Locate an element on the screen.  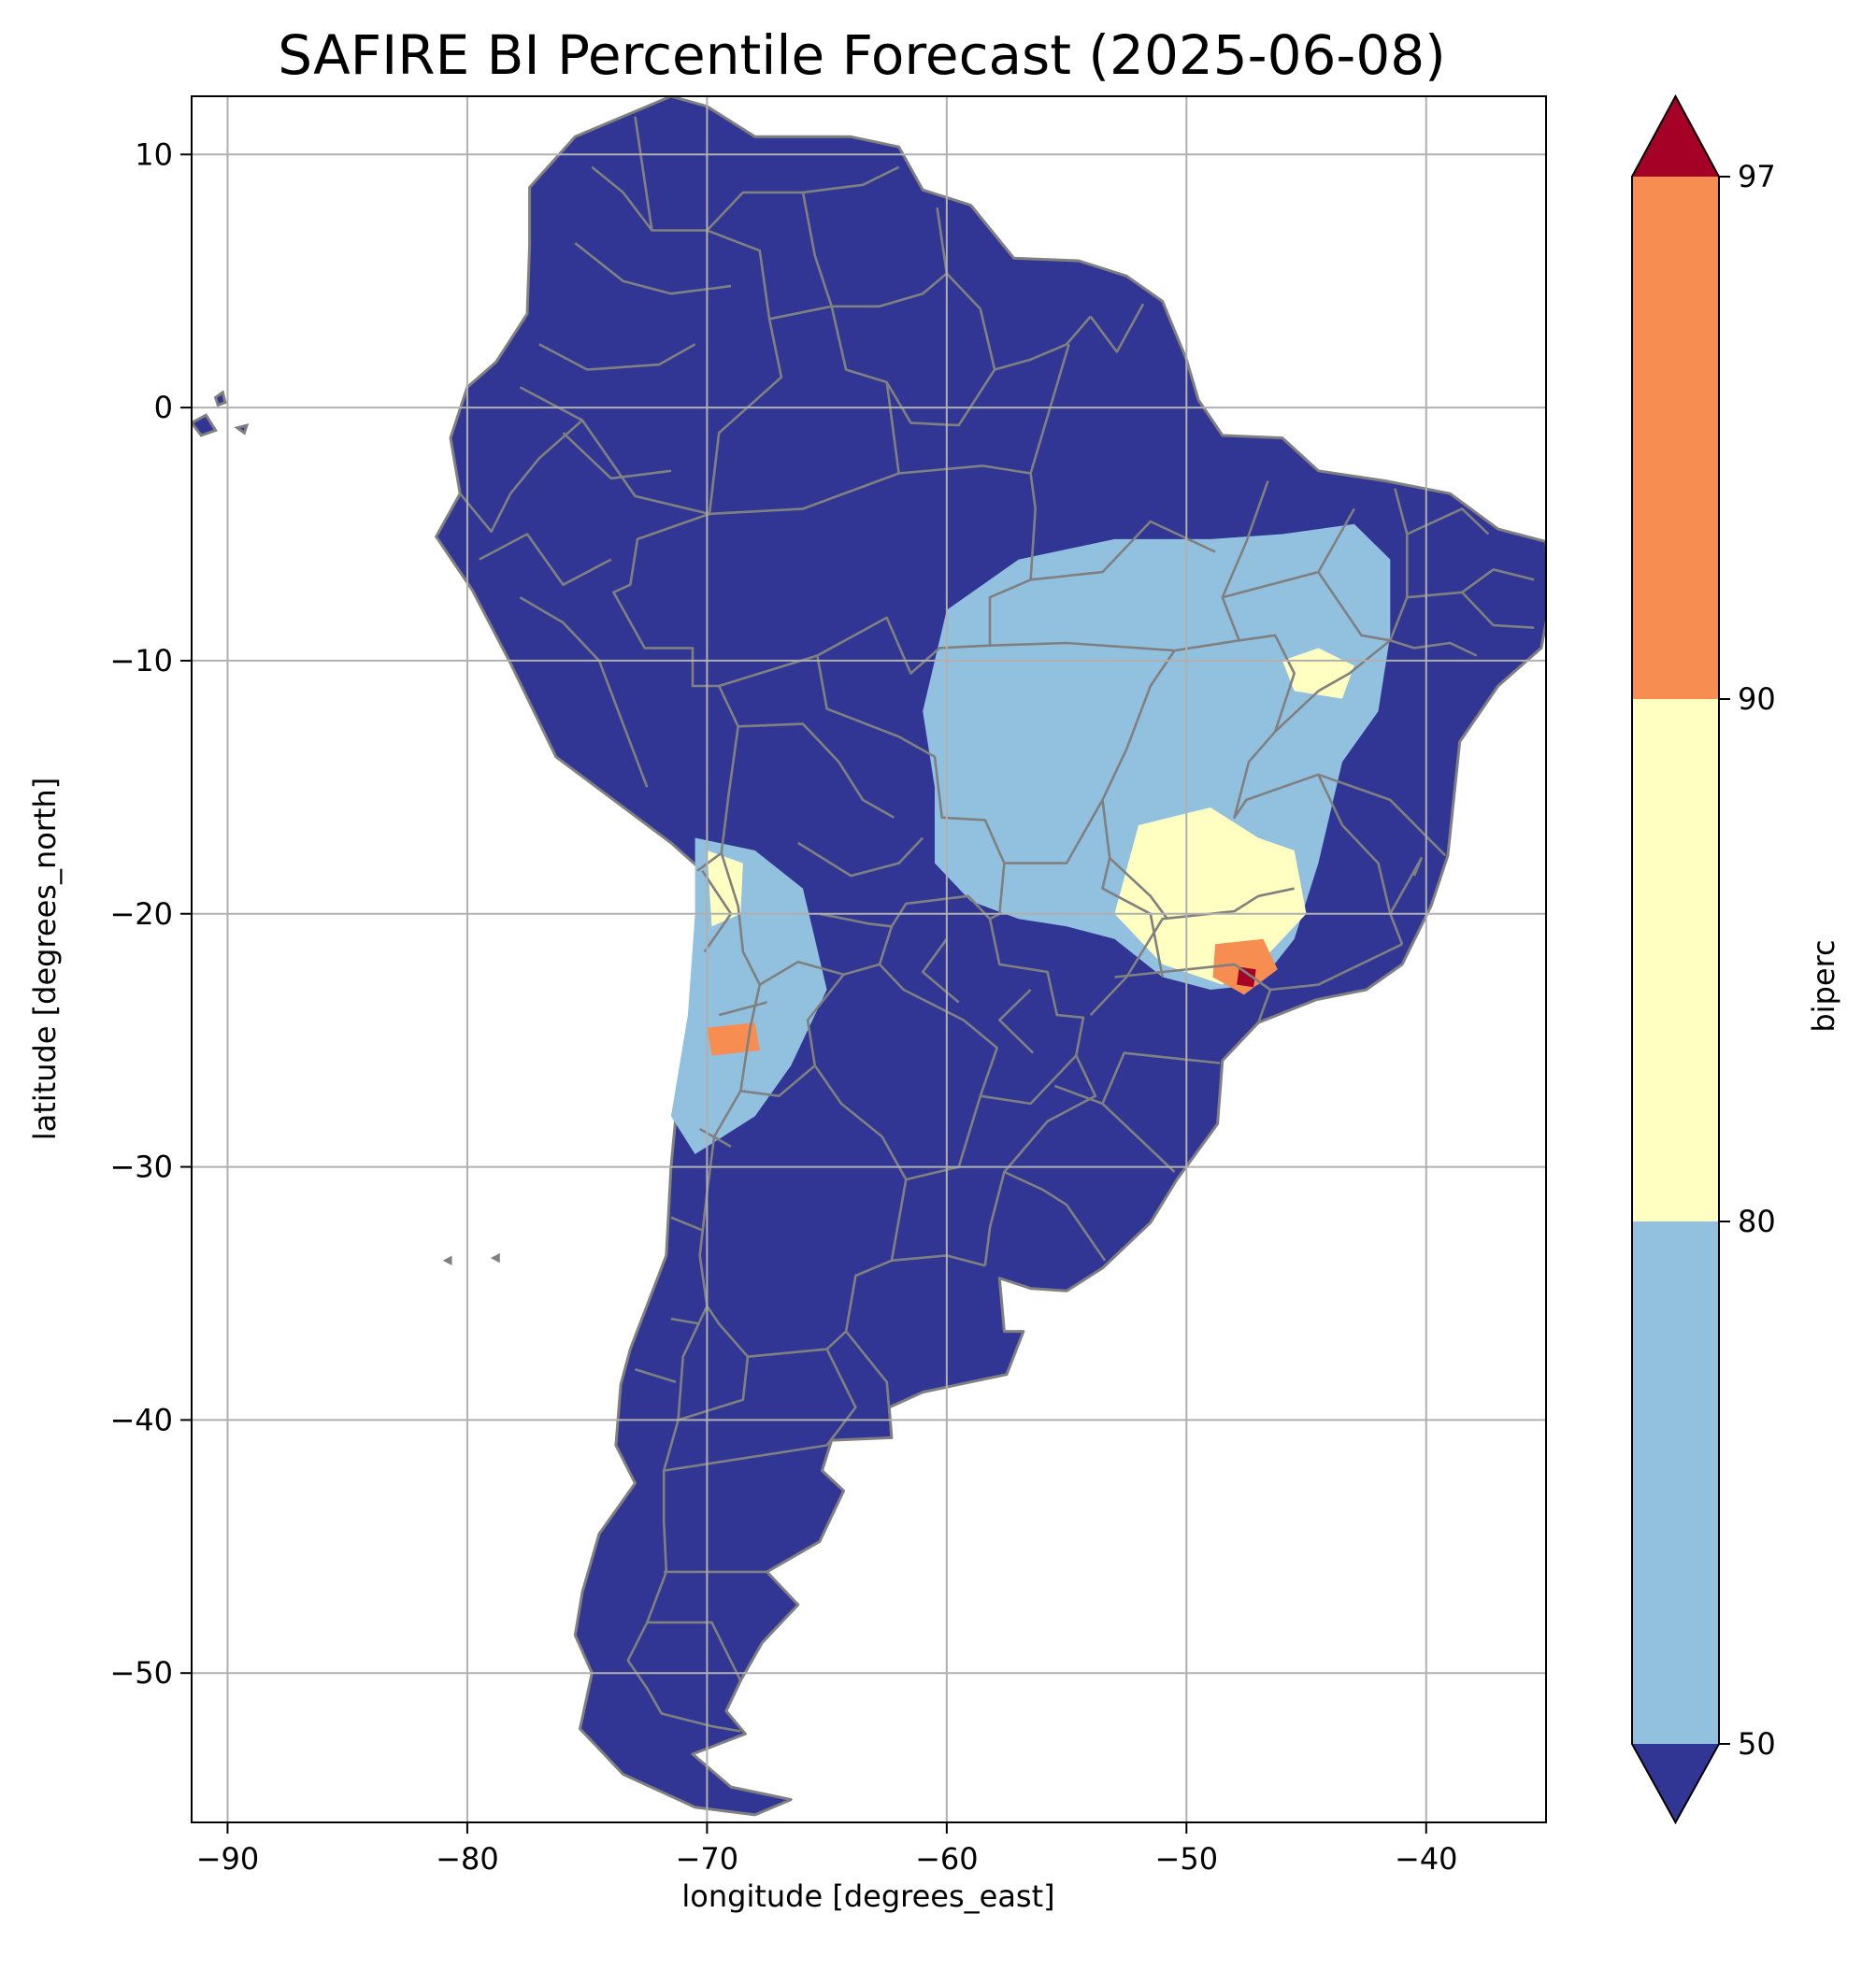
y-tick-label: −50 is located at coordinates (141, 1673).